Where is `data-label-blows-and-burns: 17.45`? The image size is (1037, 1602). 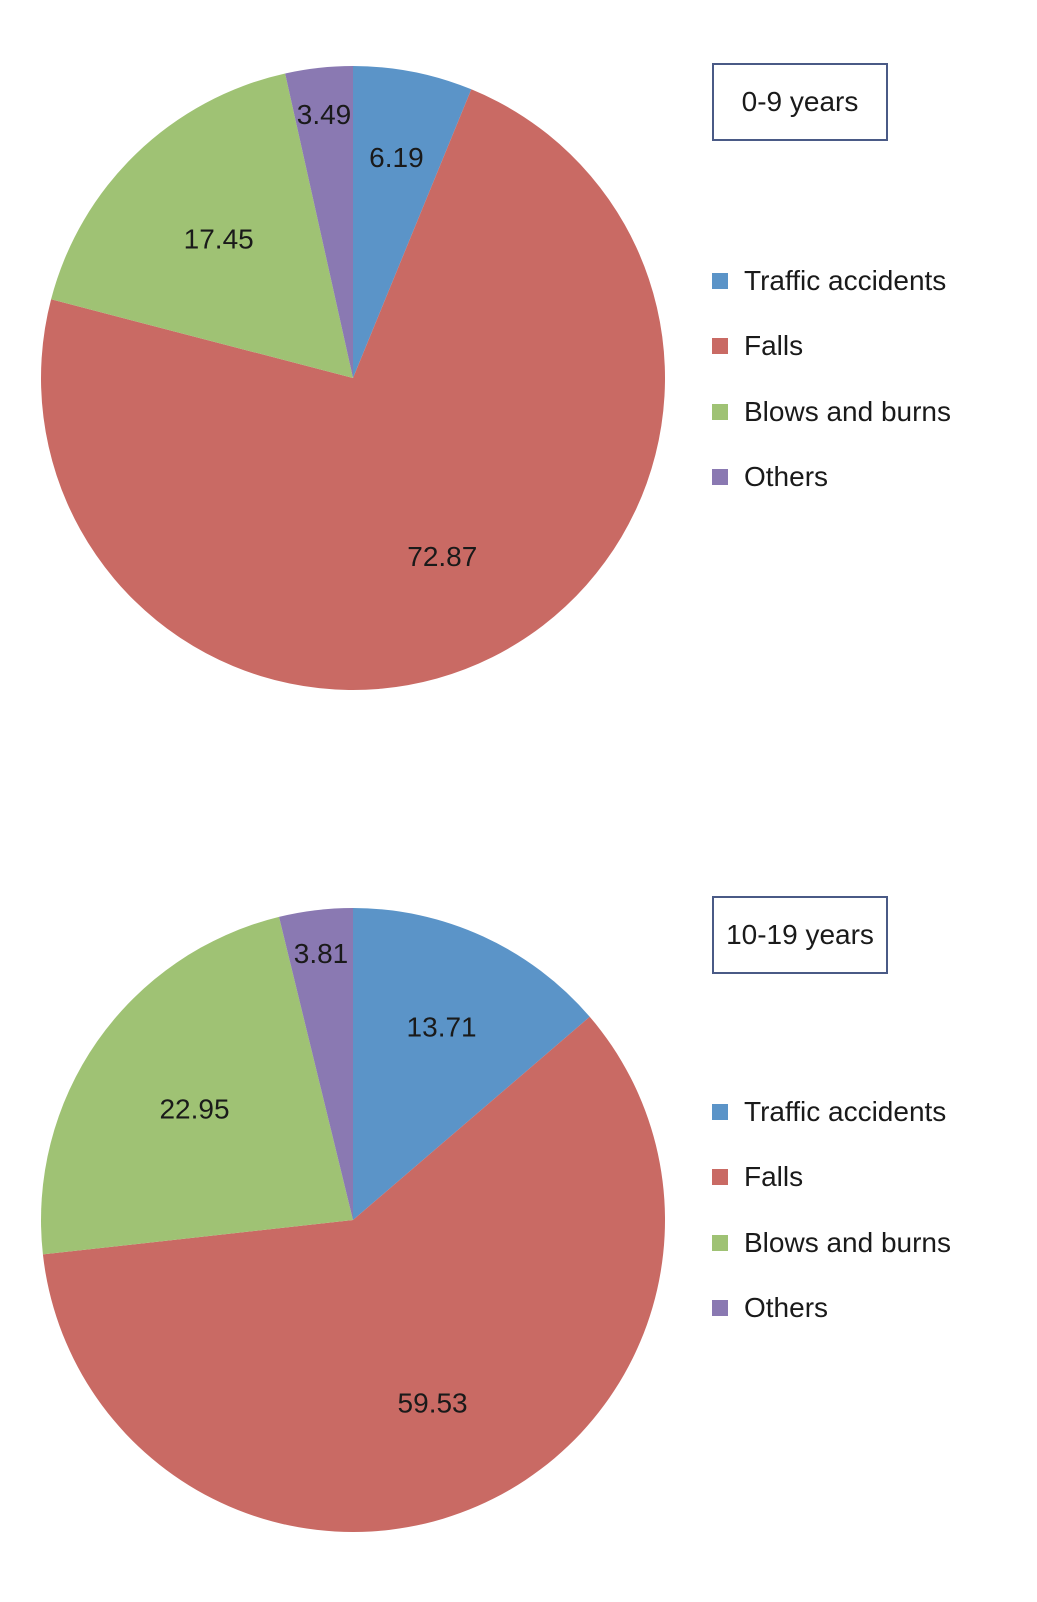 data-label-blows-and-burns: 17.45 is located at coordinates (219, 238).